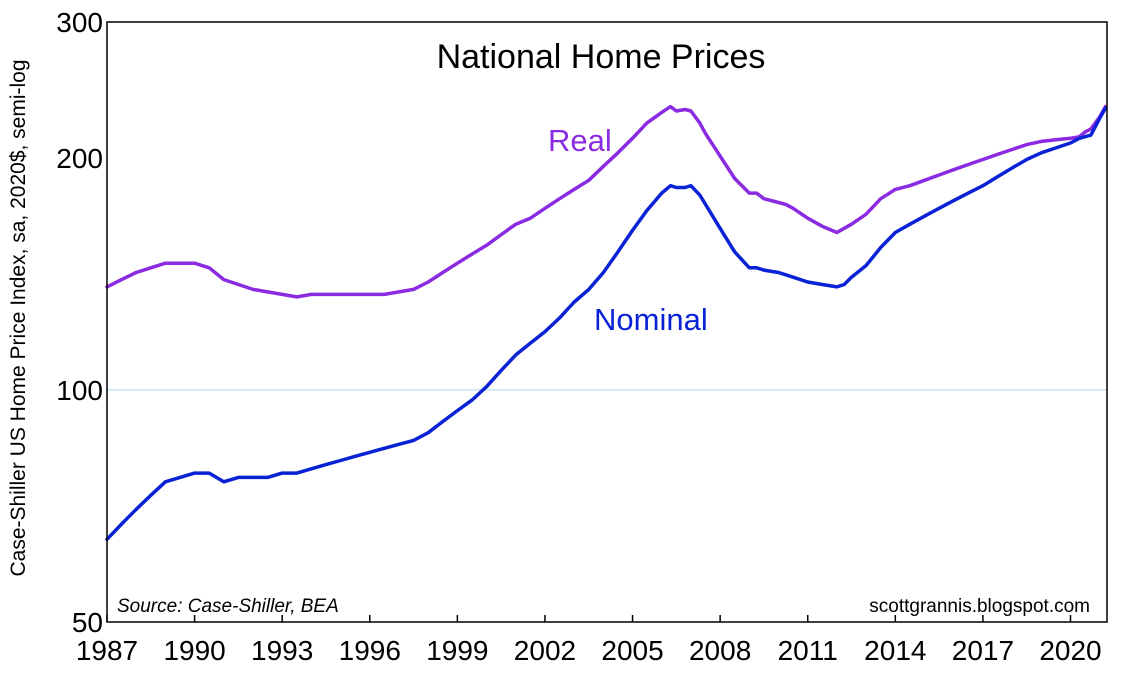  I want to click on x-tick-label-1990: 1990, so click(194, 650).